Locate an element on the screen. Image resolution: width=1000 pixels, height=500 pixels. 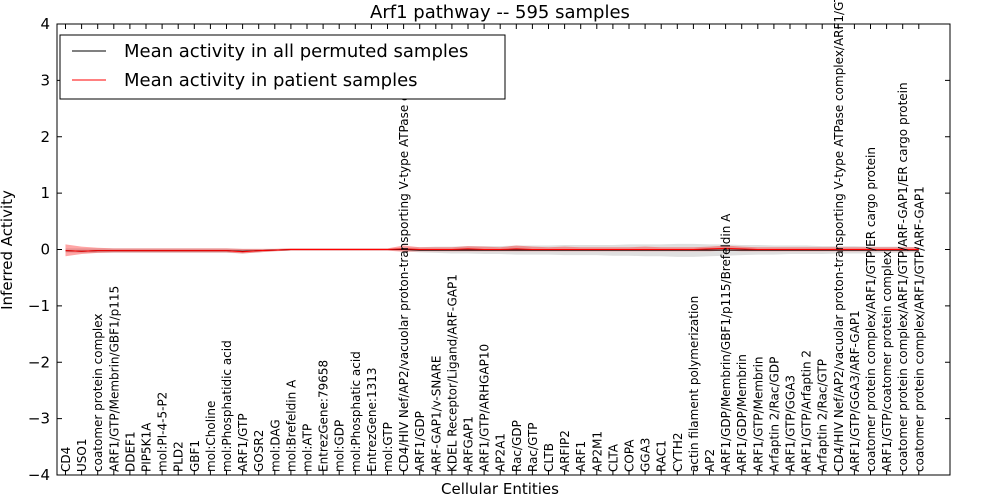
x-tick-label: actin filament polymerization is located at coordinates (694, 384).